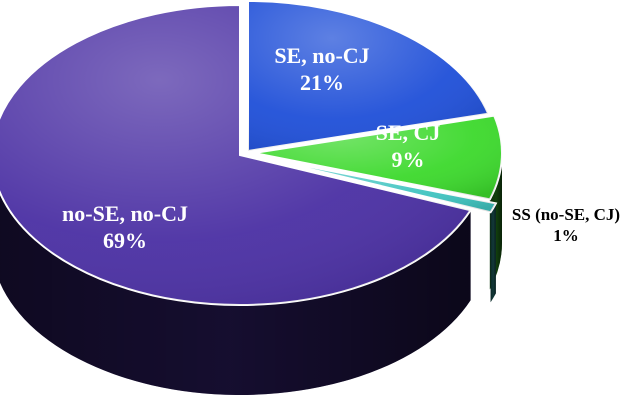 The image size is (631, 413). I want to click on slice-value: 21%, so click(322, 82).